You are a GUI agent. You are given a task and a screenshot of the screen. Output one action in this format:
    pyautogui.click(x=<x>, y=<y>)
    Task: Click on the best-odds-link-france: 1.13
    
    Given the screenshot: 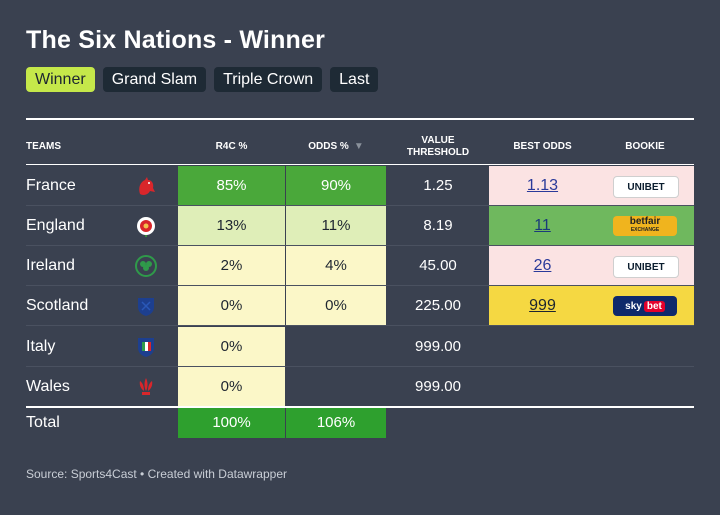 What is the action you would take?
    pyautogui.click(x=542, y=185)
    